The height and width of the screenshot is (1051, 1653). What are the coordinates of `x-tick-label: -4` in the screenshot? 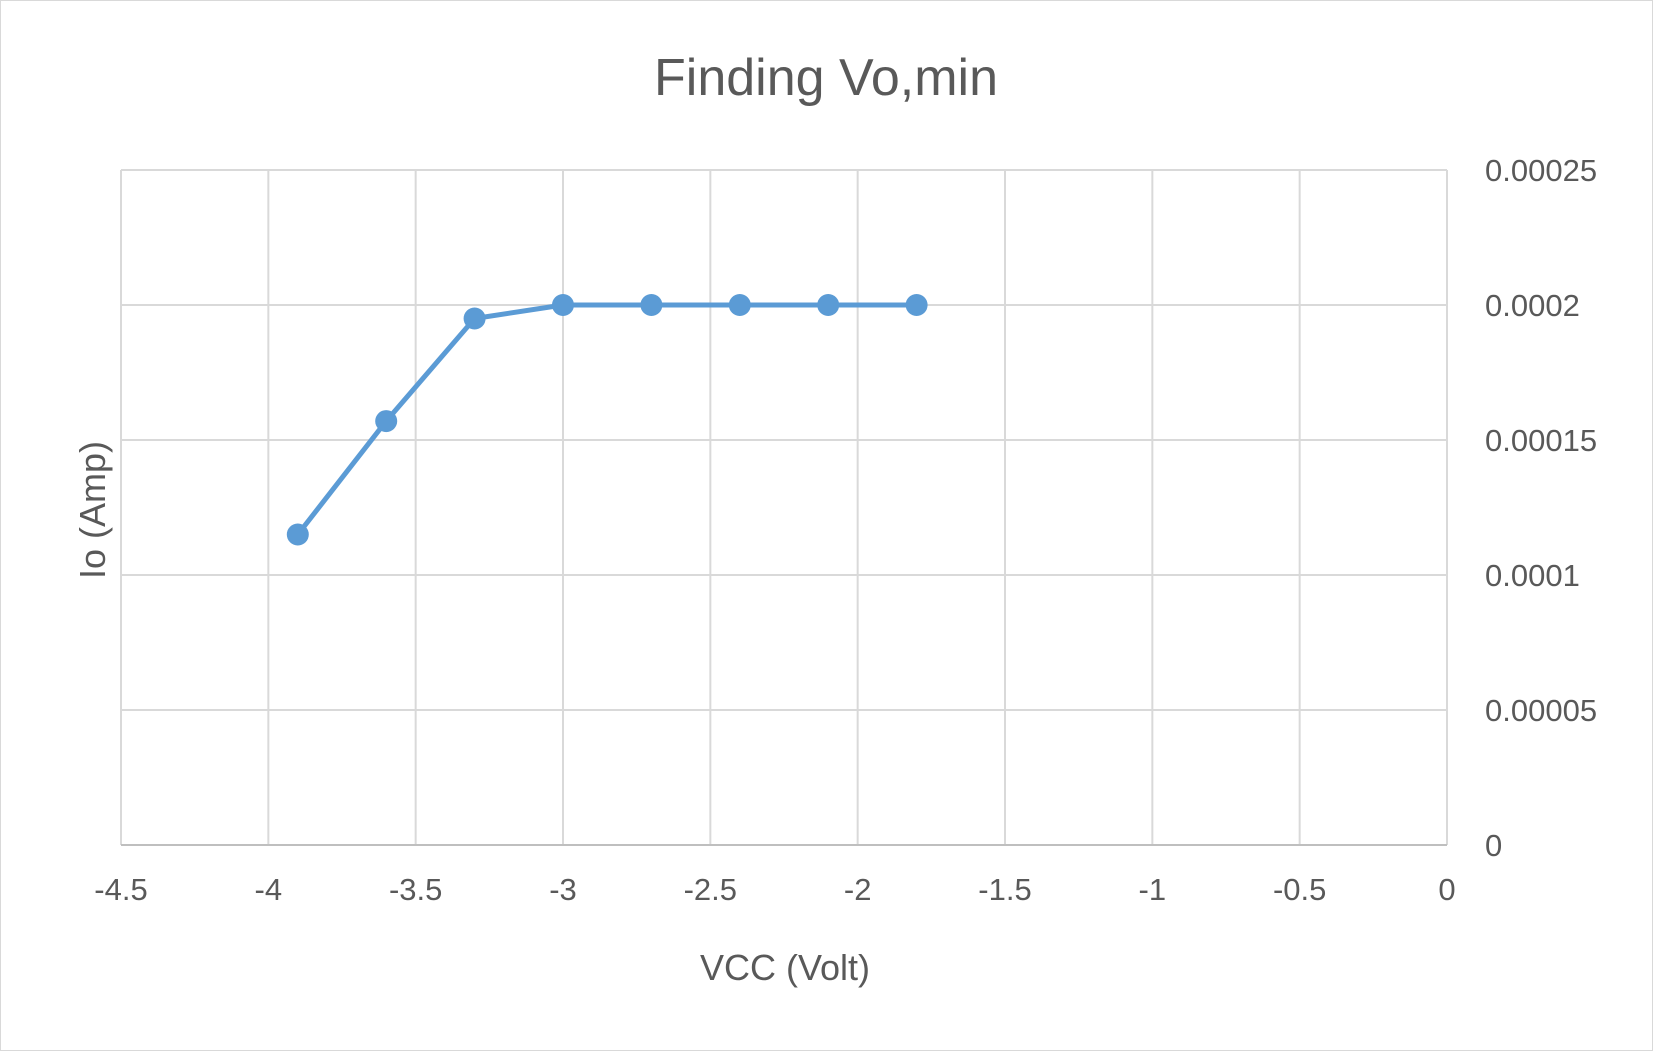 It's located at (269, 889).